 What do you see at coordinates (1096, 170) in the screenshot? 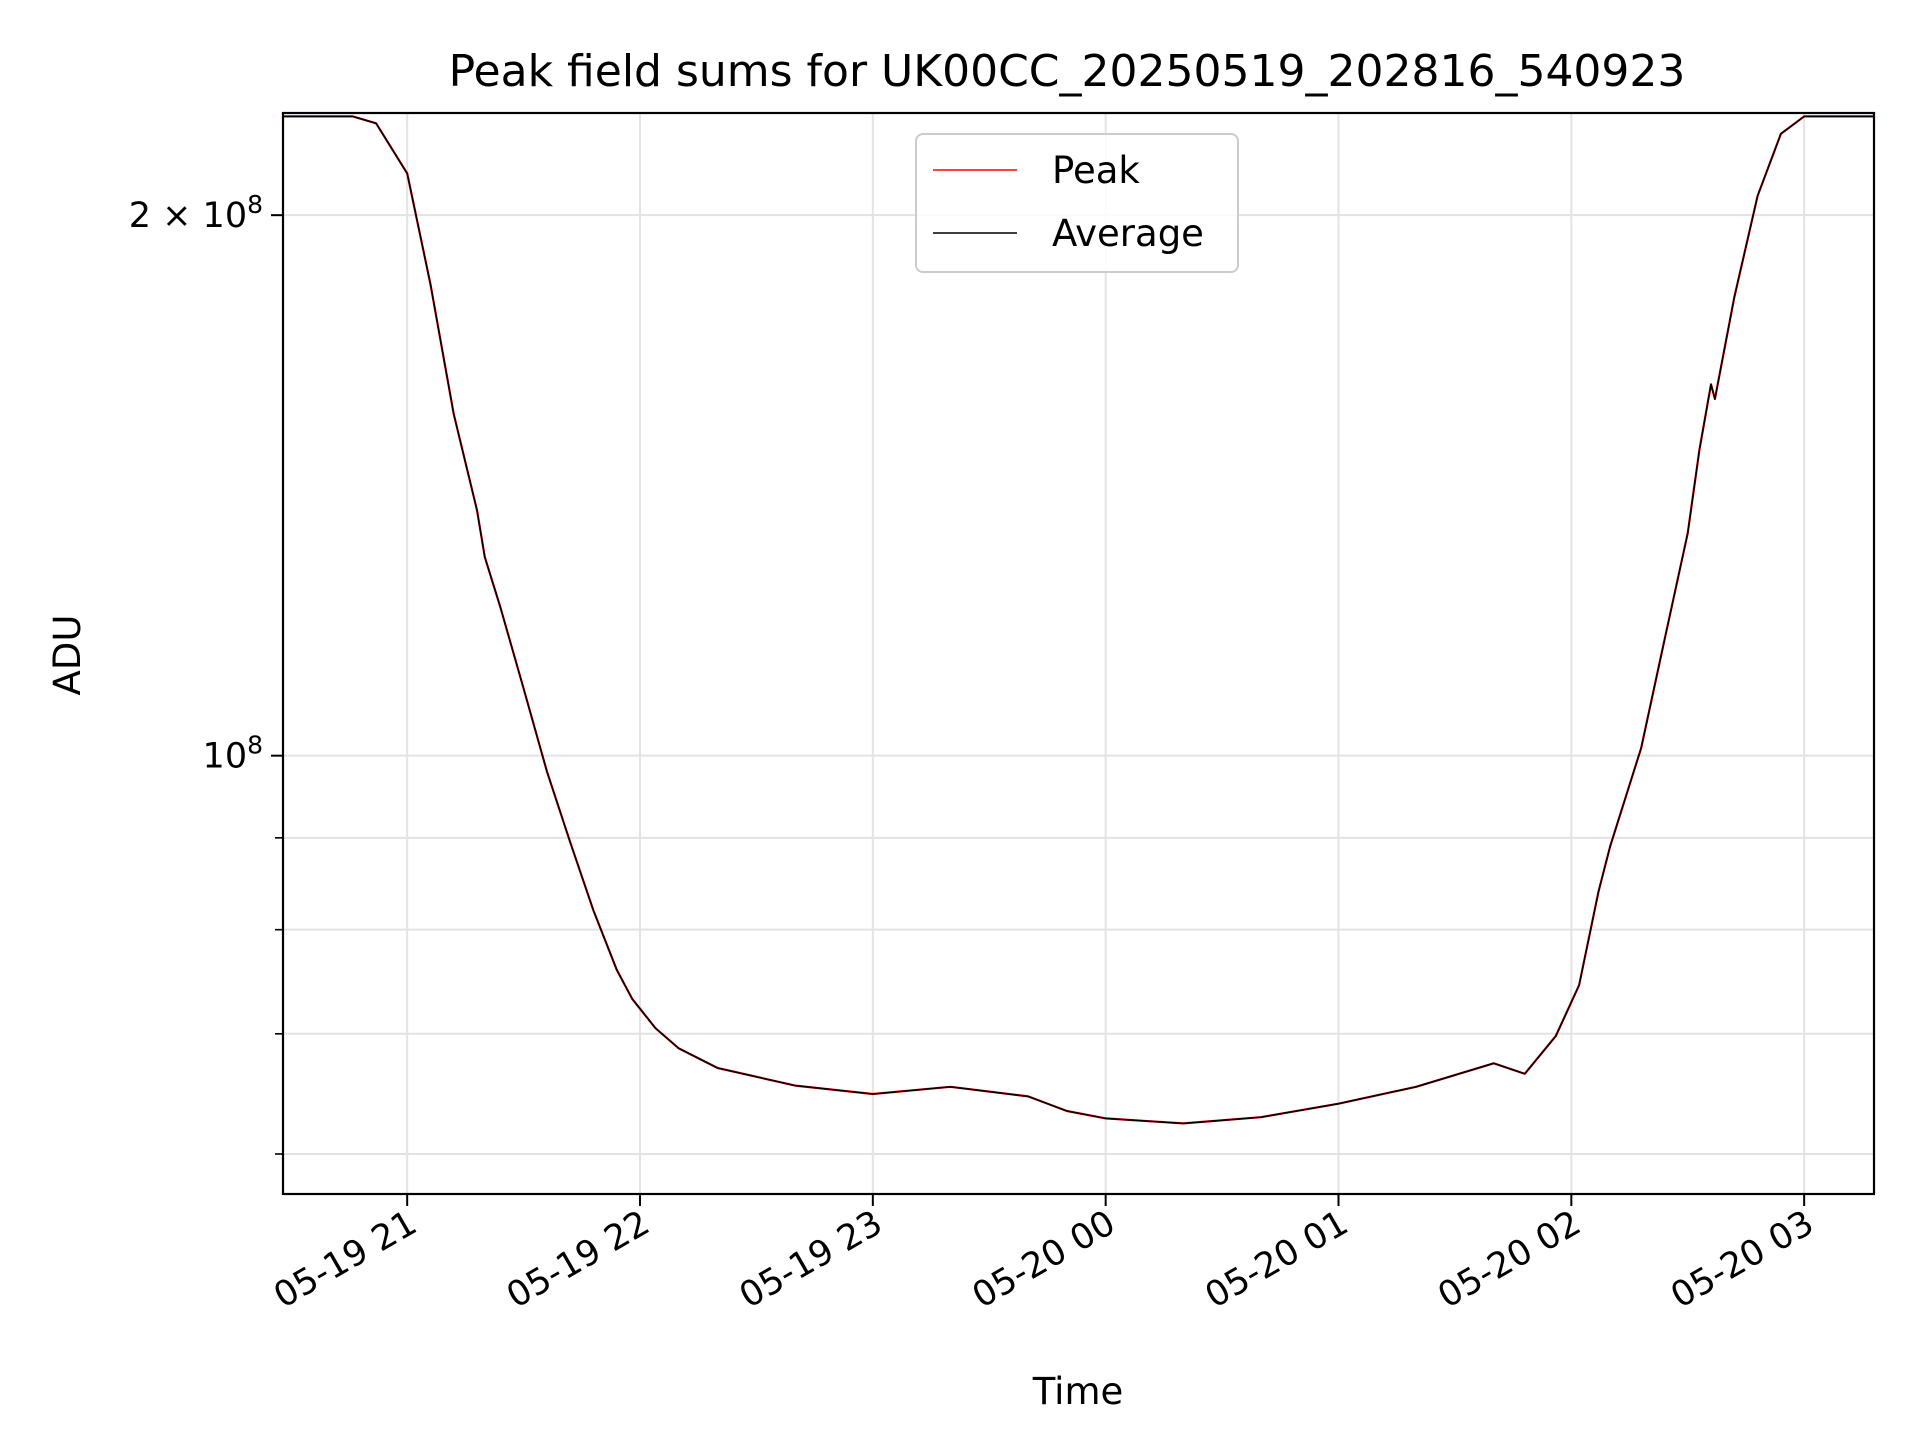
I see `legend-label-peak: Peak` at bounding box center [1096, 170].